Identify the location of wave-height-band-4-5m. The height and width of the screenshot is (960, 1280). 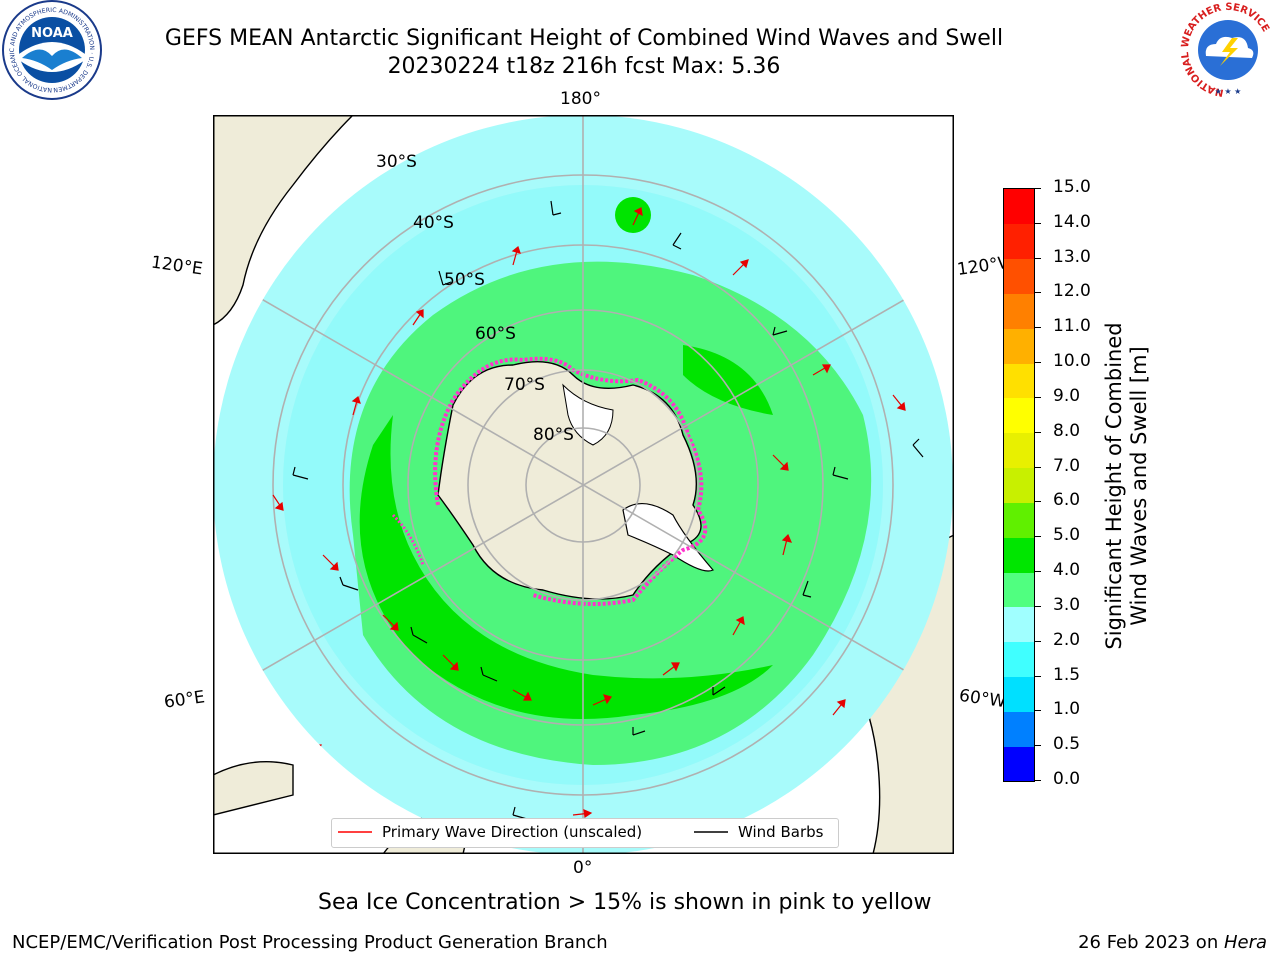
(566, 567).